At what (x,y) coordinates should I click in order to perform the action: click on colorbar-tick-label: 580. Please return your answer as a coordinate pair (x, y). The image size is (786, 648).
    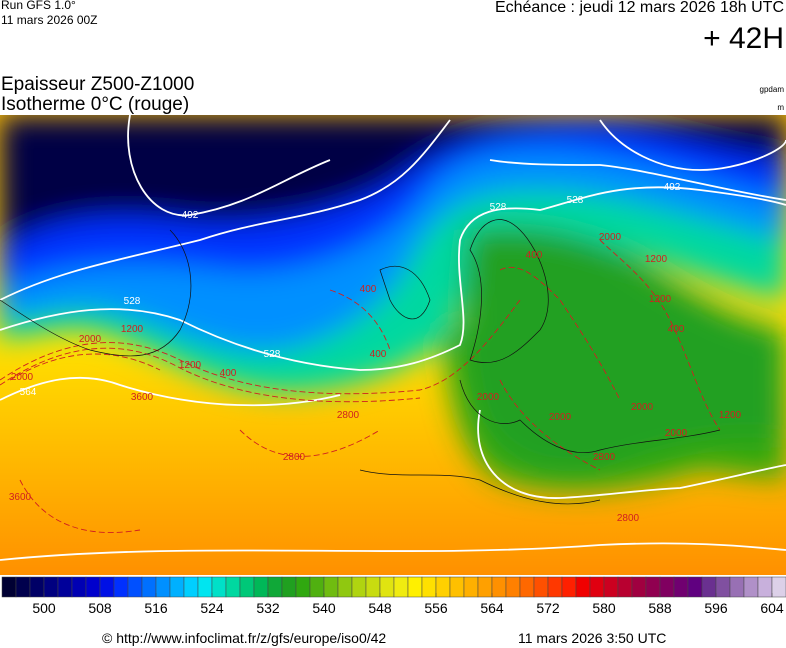
    Looking at the image, I should click on (604, 608).